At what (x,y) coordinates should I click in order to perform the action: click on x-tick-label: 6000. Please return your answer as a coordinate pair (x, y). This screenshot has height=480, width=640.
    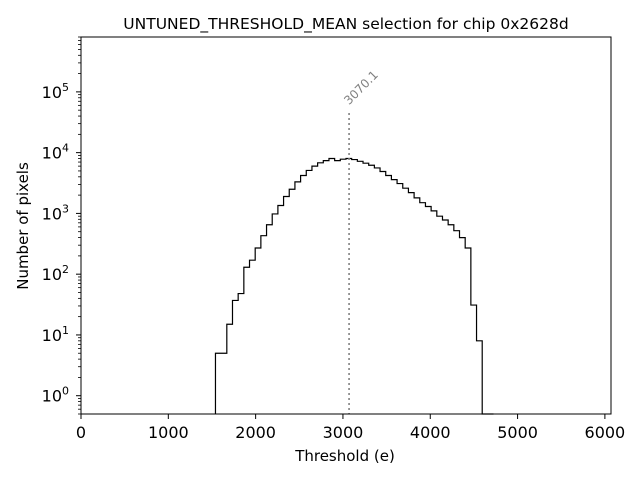
    Looking at the image, I should click on (605, 432).